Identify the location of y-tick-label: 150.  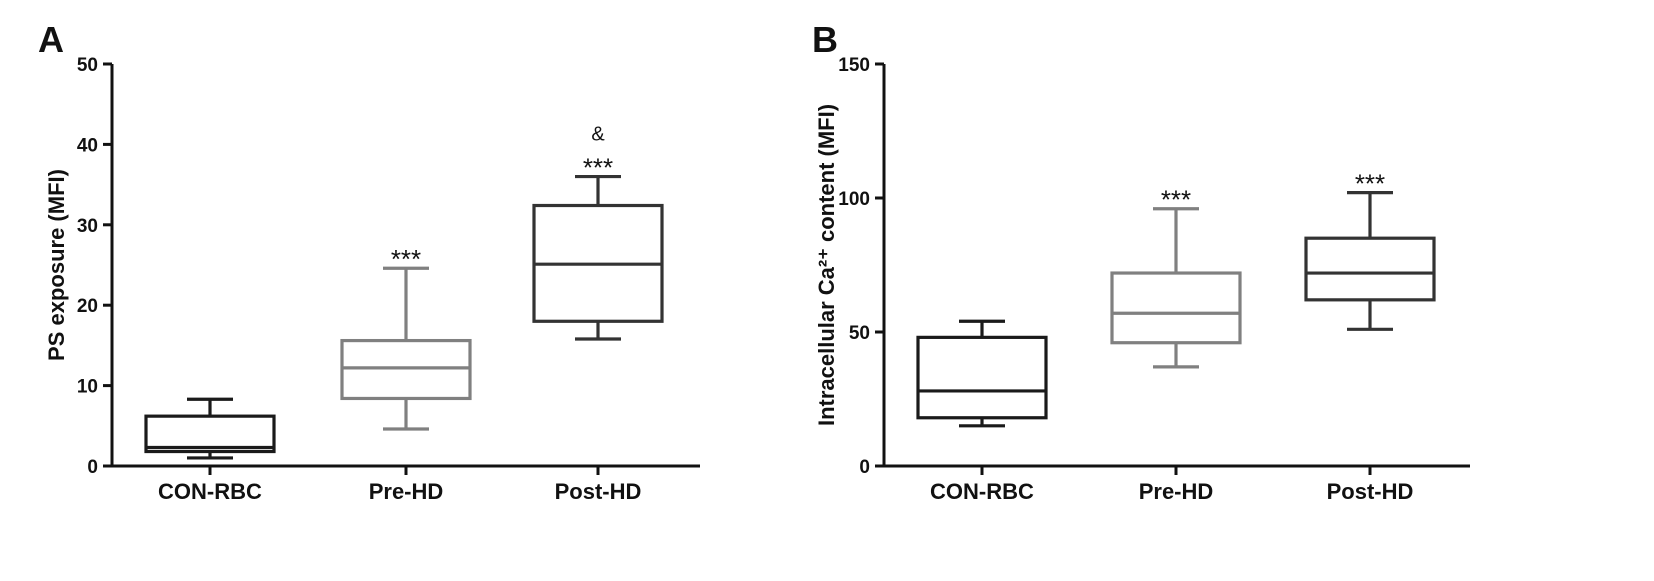
(854, 65).